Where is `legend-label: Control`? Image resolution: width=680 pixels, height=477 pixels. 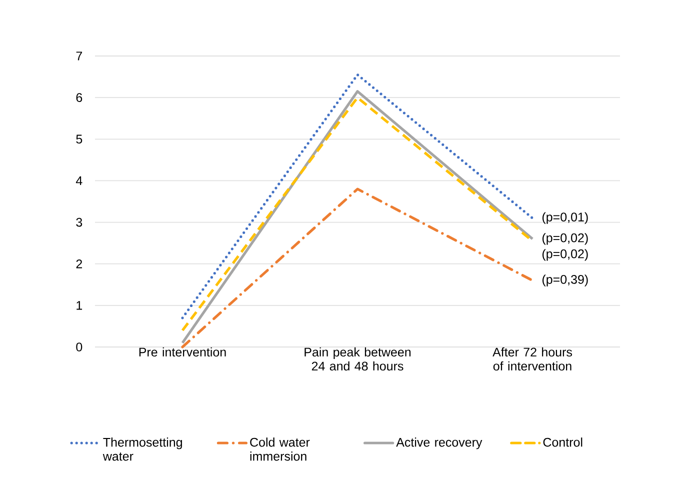 legend-label: Control is located at coordinates (562, 442).